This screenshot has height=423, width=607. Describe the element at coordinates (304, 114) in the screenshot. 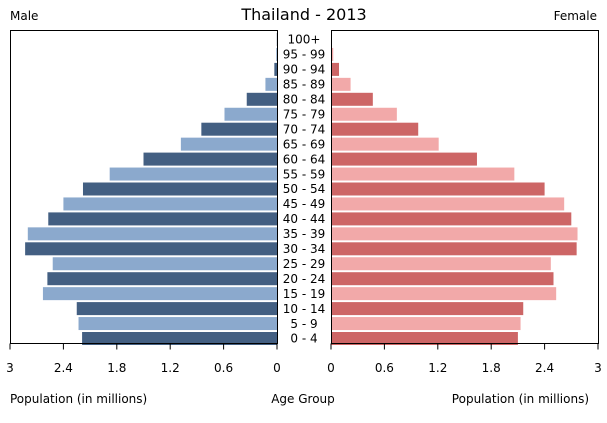

I see `age-group-tick-label: 75 - 79` at that location.